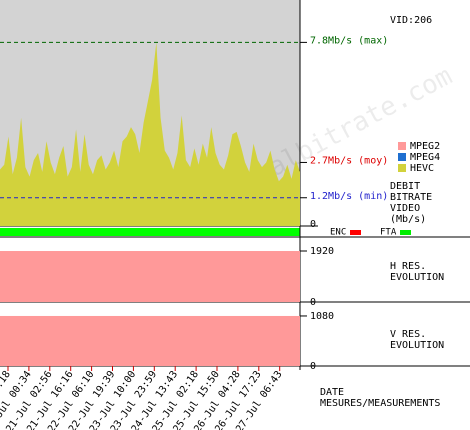 This screenshot has height=430, width=470. I want to click on y-tick-label: 1920, so click(322, 251).